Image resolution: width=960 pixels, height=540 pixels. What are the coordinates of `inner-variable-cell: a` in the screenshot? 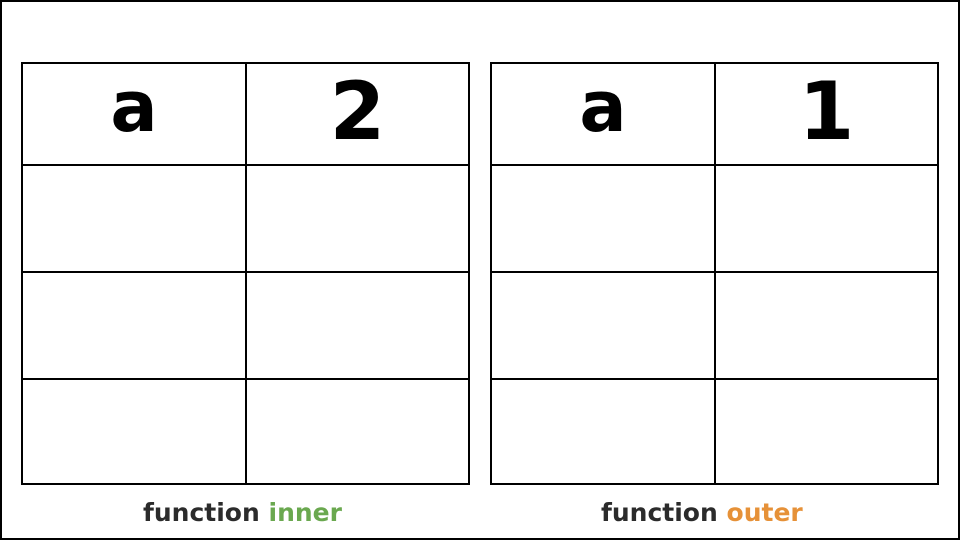 It's located at (135, 115).